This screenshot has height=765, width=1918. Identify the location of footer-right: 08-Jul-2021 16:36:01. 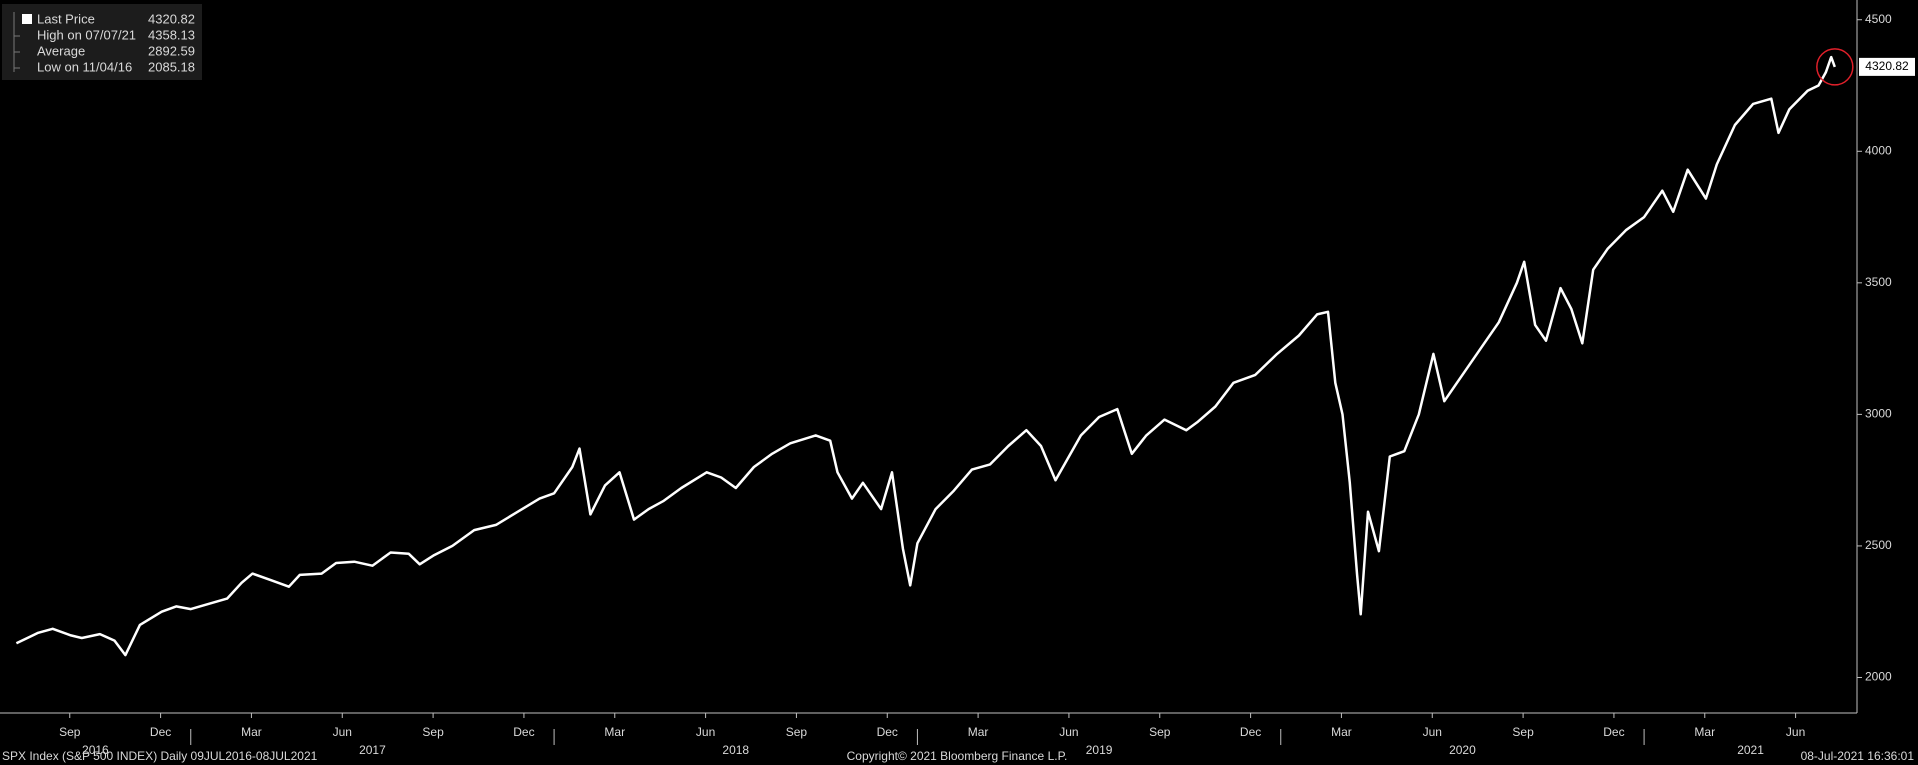
(1858, 756).